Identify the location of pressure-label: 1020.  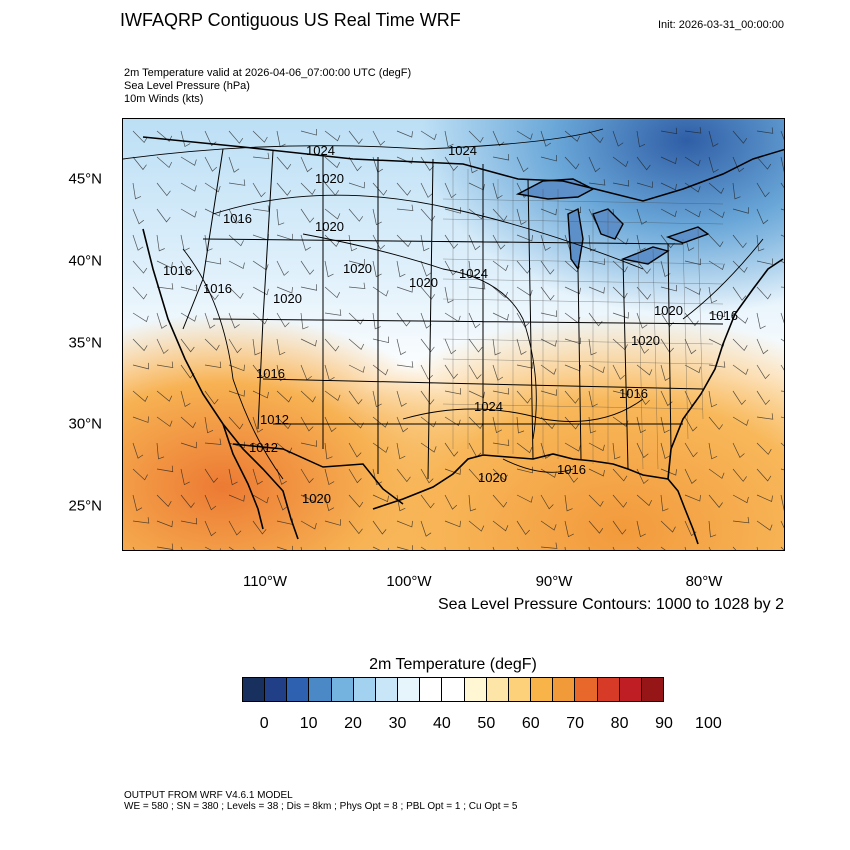
(423, 282).